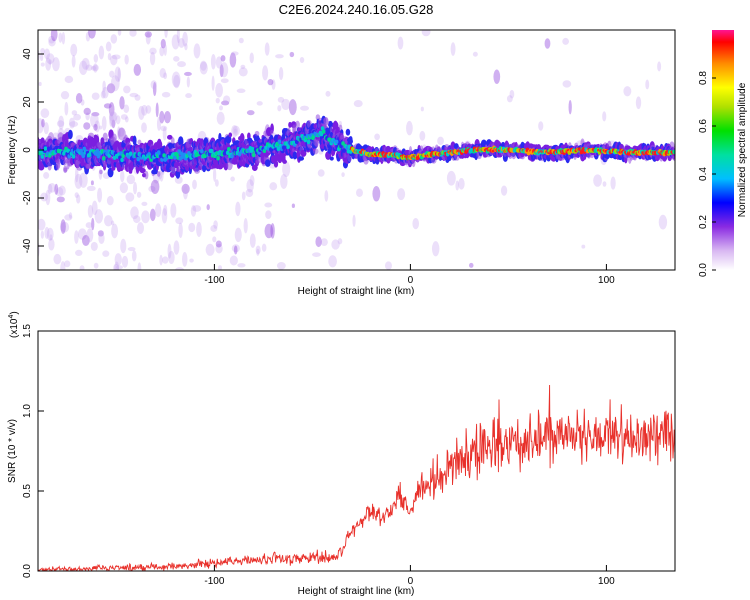 The image size is (750, 600). Describe the element at coordinates (27, 150) in the screenshot. I see `spectrogram-y-tick-label: 0` at that location.